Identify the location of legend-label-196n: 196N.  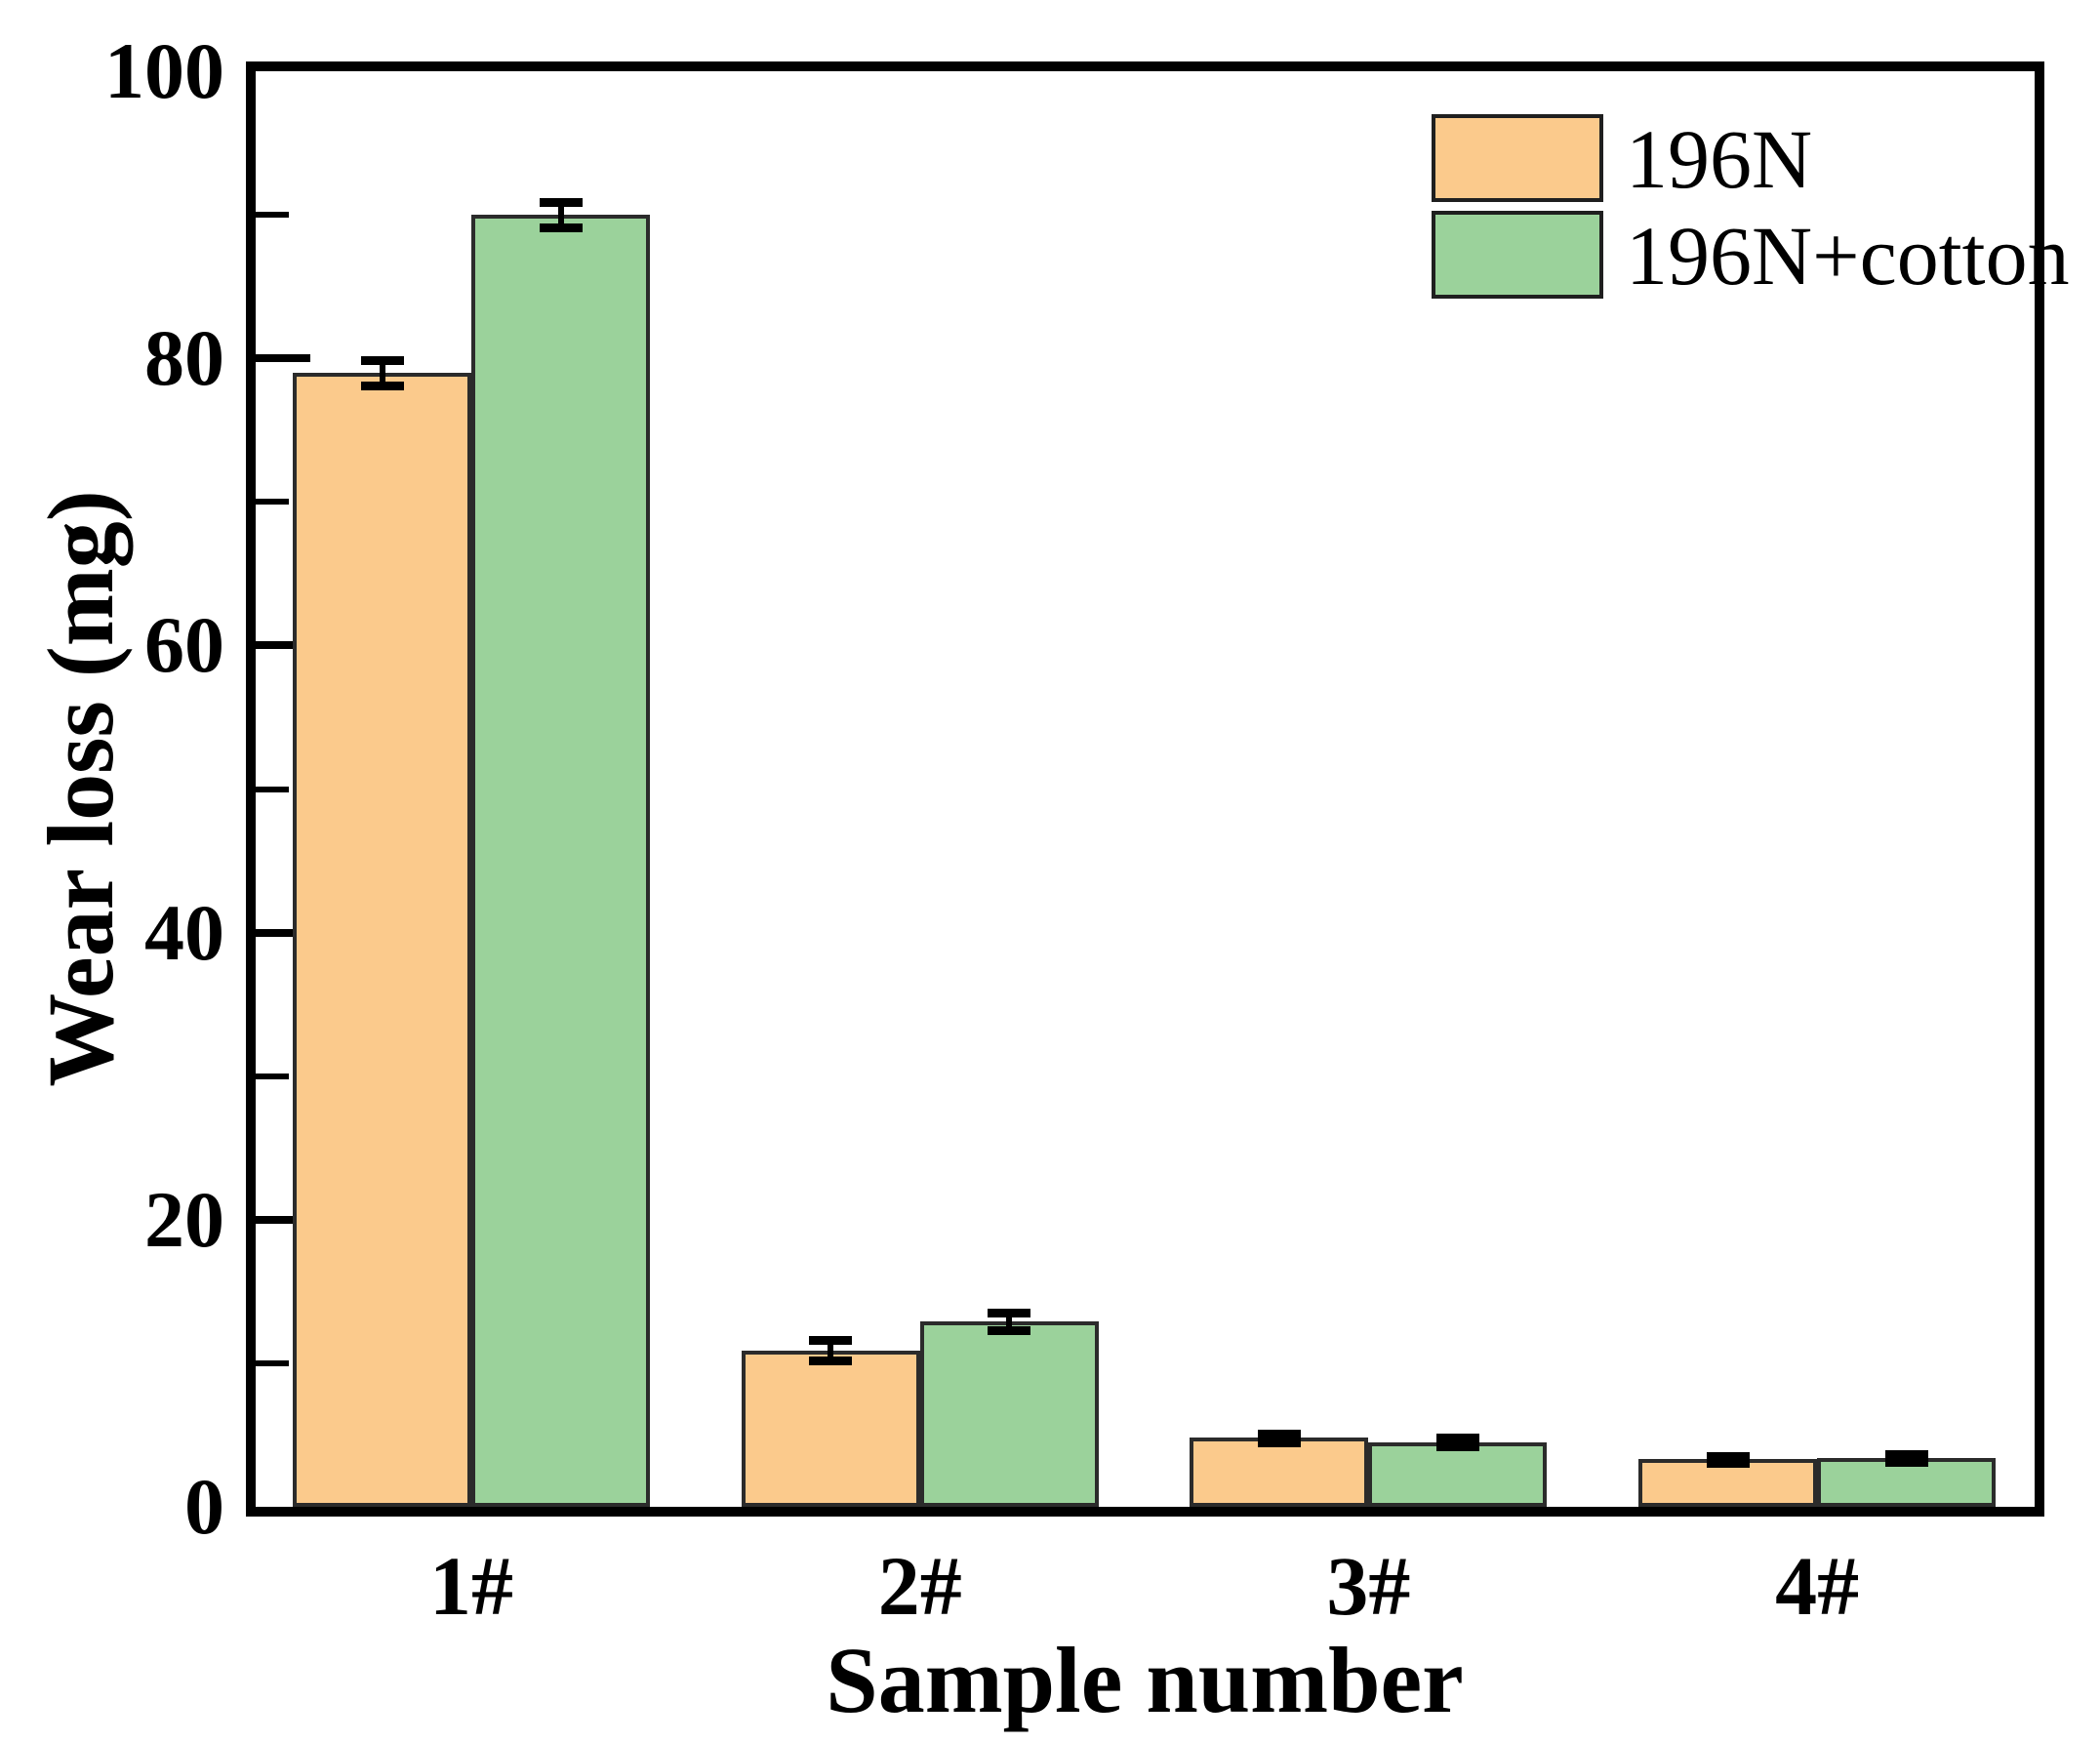
(1719, 159).